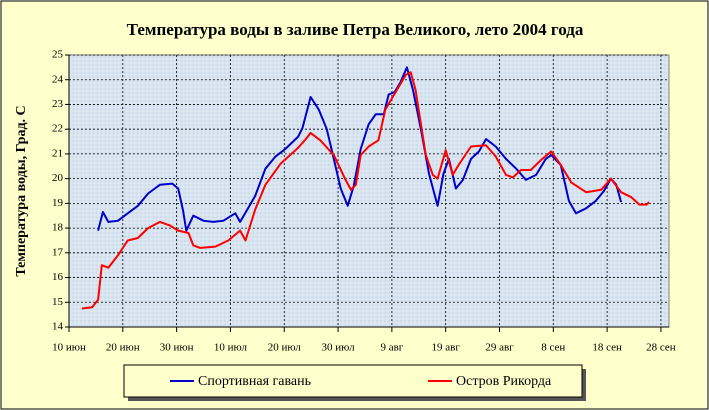  What do you see at coordinates (58, 327) in the screenshot?
I see `y-tick-label: 14` at bounding box center [58, 327].